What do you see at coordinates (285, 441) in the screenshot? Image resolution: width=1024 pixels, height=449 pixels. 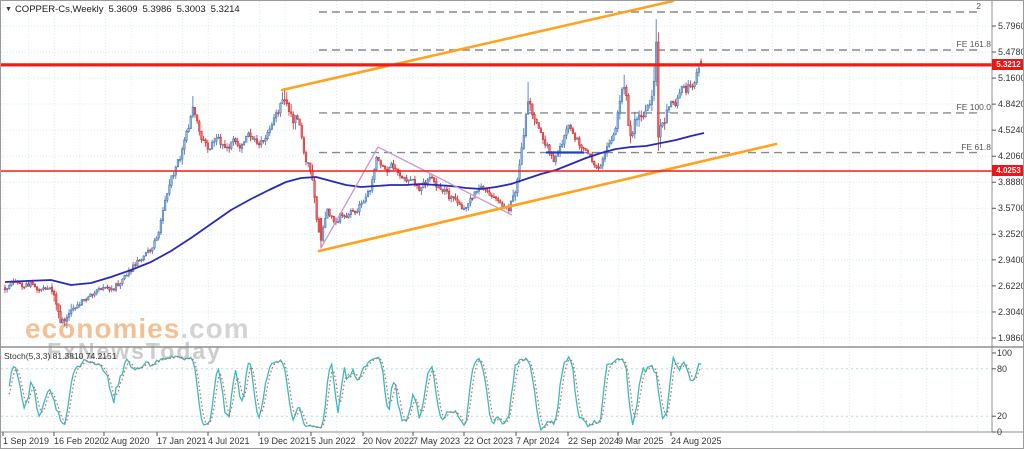 I see `date-axis-label: 19 Dec 2021` at bounding box center [285, 441].